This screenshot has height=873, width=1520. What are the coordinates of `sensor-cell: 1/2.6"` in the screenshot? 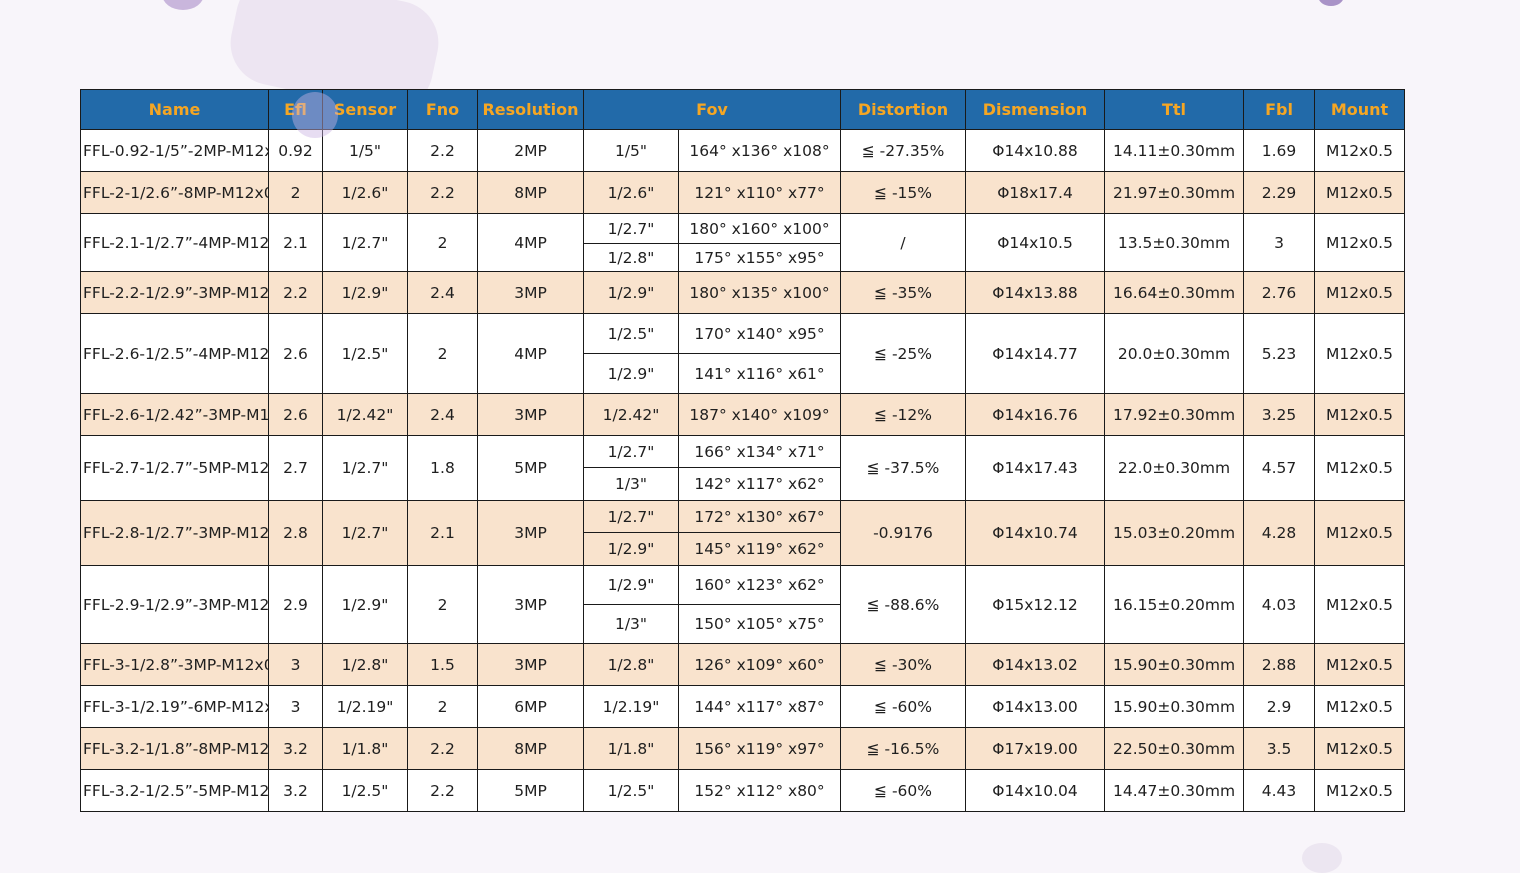 It's located at (365, 192).